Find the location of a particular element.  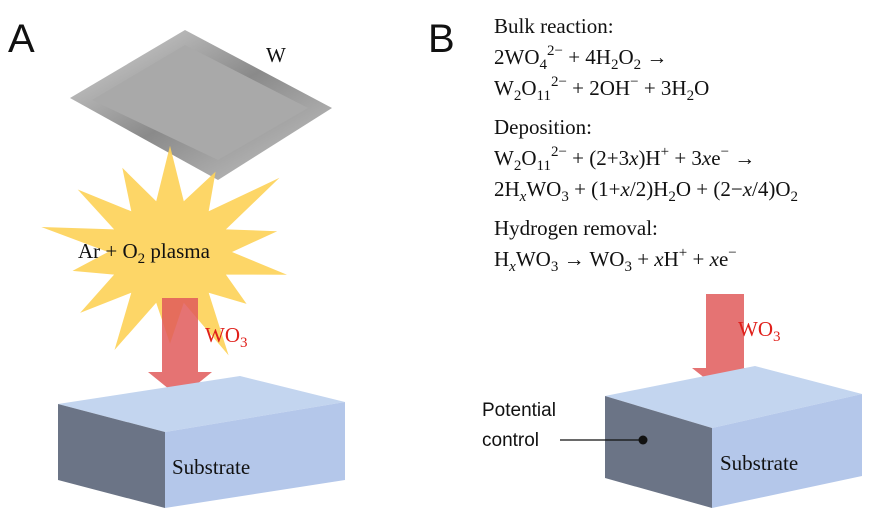

formula: HxWO3 → WO3 + xH+ + xe− is located at coordinates (615, 260).